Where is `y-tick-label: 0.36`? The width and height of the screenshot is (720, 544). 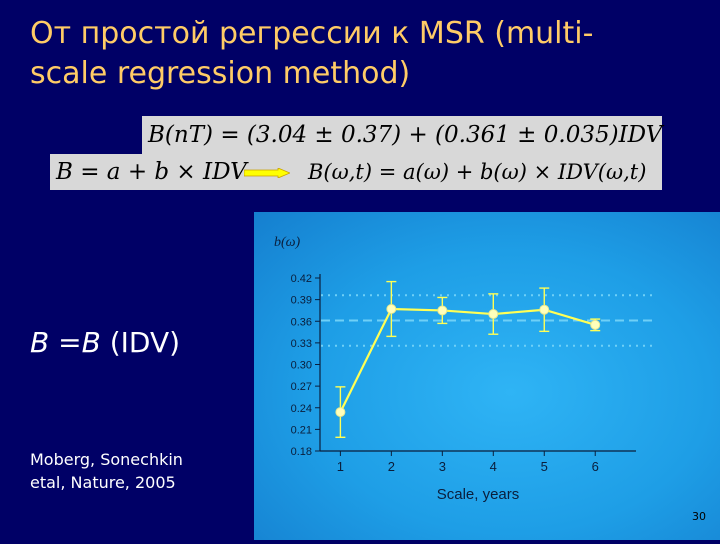
y-tick-label: 0.36 is located at coordinates (301, 322).